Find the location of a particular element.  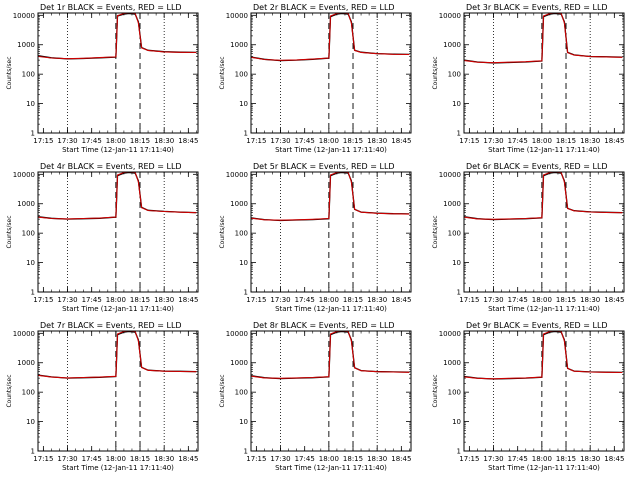

chart-title: Det 3r BLACK = Events, RED = LLD is located at coordinates (537, 7).